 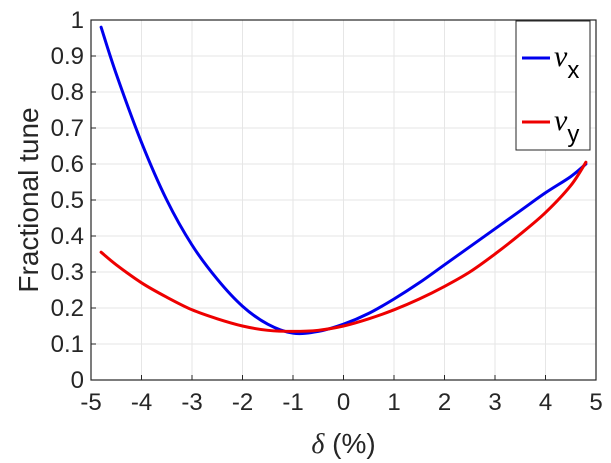 I want to click on x-tick-label: 1, so click(x=393, y=402).